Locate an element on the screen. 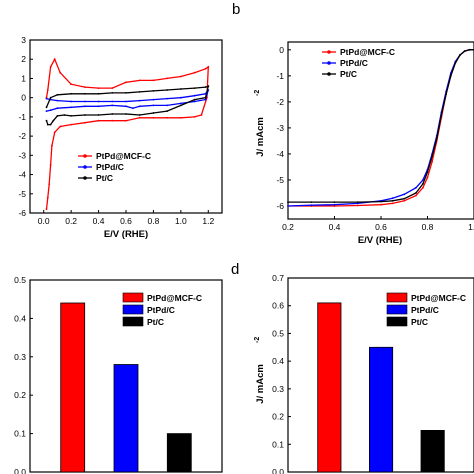 The width and height of the screenshot is (474, 474). panel-a-legend-label-0: PtPd@MCF-C is located at coordinates (123, 156).